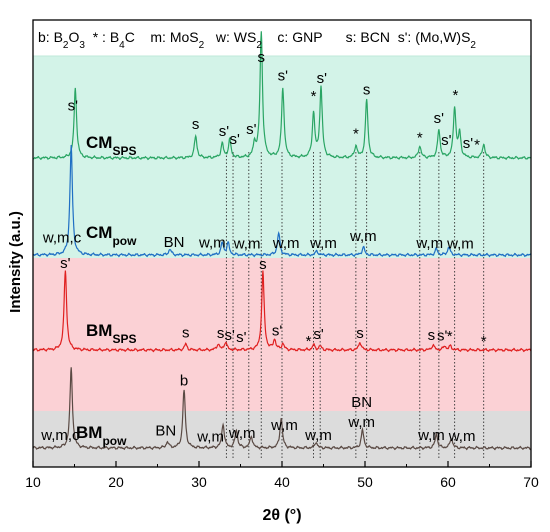  I want to click on peak-label-BM_SPS-2: s, so click(221, 333).